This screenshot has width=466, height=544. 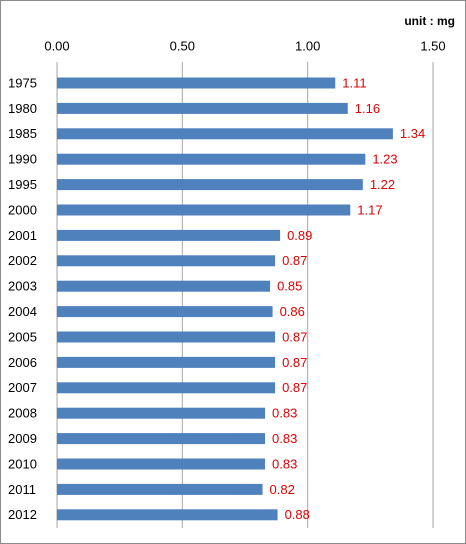 What do you see at coordinates (307, 45) in the screenshot?
I see `x-tick-label: 1.00` at bounding box center [307, 45].